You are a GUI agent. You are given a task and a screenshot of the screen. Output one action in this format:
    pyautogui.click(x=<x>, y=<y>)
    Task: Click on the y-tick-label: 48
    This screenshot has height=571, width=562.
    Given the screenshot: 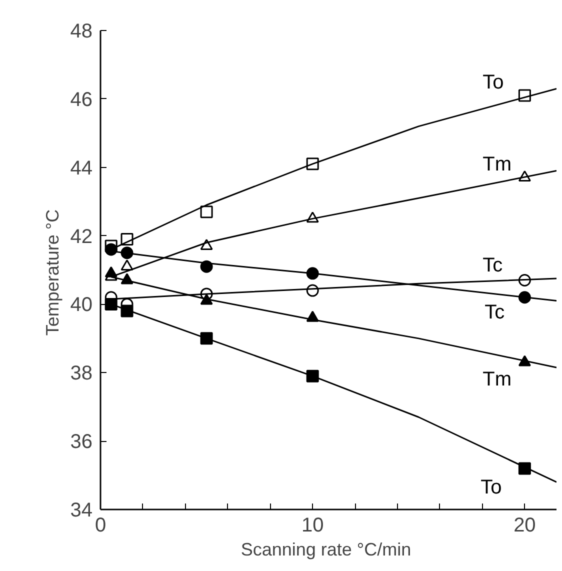 What is the action you would take?
    pyautogui.click(x=81, y=31)
    